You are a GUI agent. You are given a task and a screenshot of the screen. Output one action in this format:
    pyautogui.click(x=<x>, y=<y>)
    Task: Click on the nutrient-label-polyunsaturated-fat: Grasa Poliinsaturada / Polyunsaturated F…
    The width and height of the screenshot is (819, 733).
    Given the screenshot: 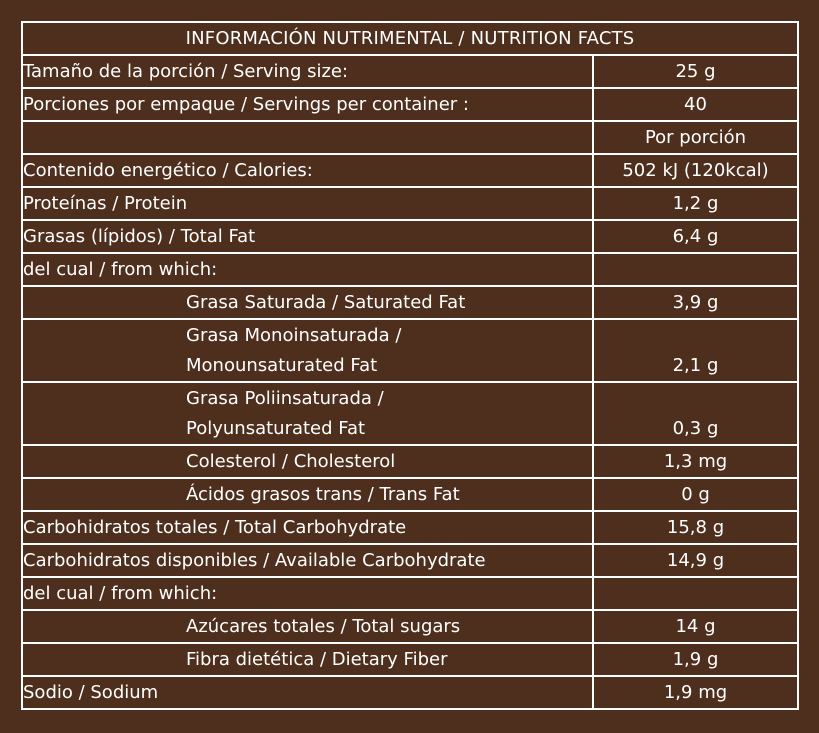 What is the action you would take?
    pyautogui.click(x=307, y=413)
    